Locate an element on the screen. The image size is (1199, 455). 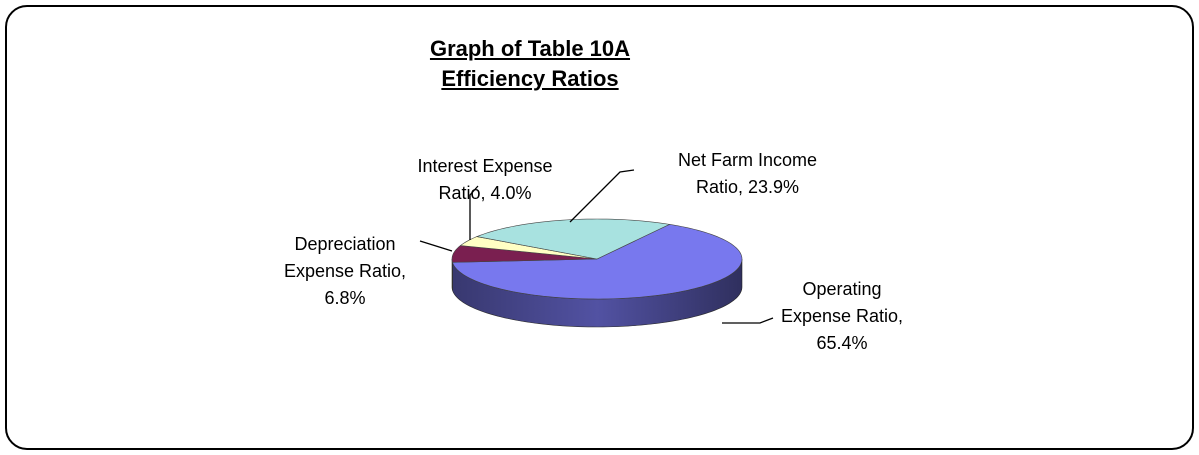
slice-label: Net Farm Income Ratio, 23.9% is located at coordinates (747, 174).